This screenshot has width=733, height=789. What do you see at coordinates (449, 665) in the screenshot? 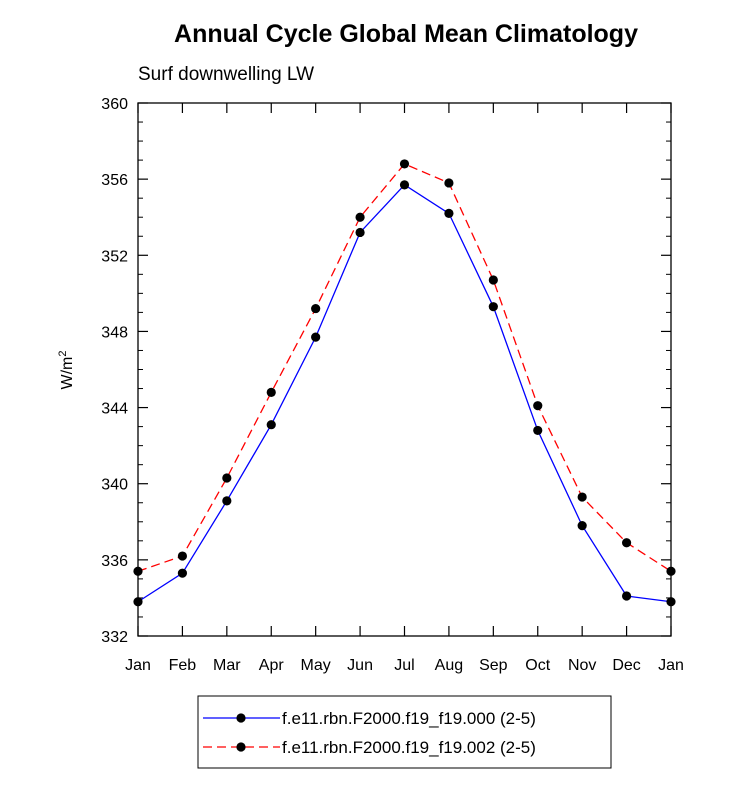
I see `x-tick-label: Aug` at bounding box center [449, 665].